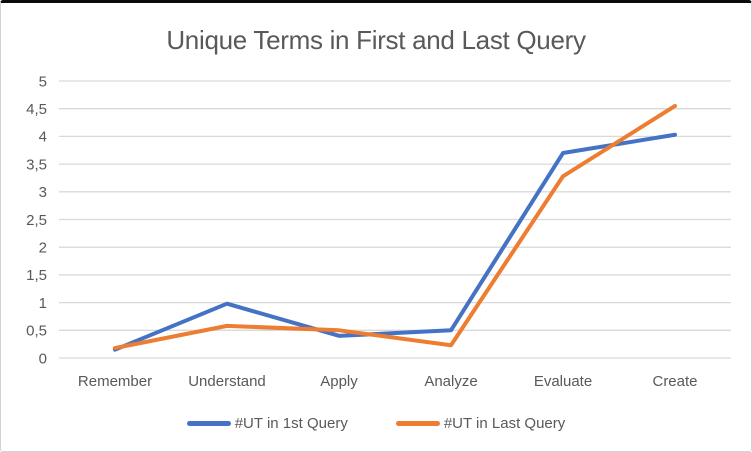 Image resolution: width=752 pixels, height=452 pixels. What do you see at coordinates (36, 109) in the screenshot?
I see `y-tick-label: 4,5` at bounding box center [36, 109].